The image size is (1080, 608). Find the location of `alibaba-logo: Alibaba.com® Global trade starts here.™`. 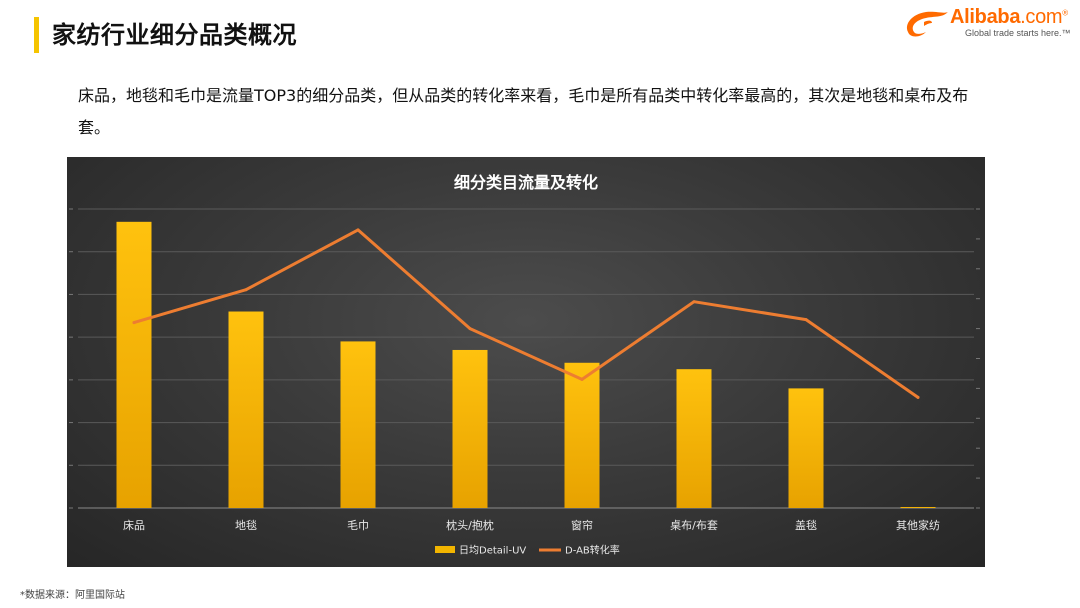

alibaba-logo: Alibaba.com® Global trade starts here.™ is located at coordinates (990, 24).